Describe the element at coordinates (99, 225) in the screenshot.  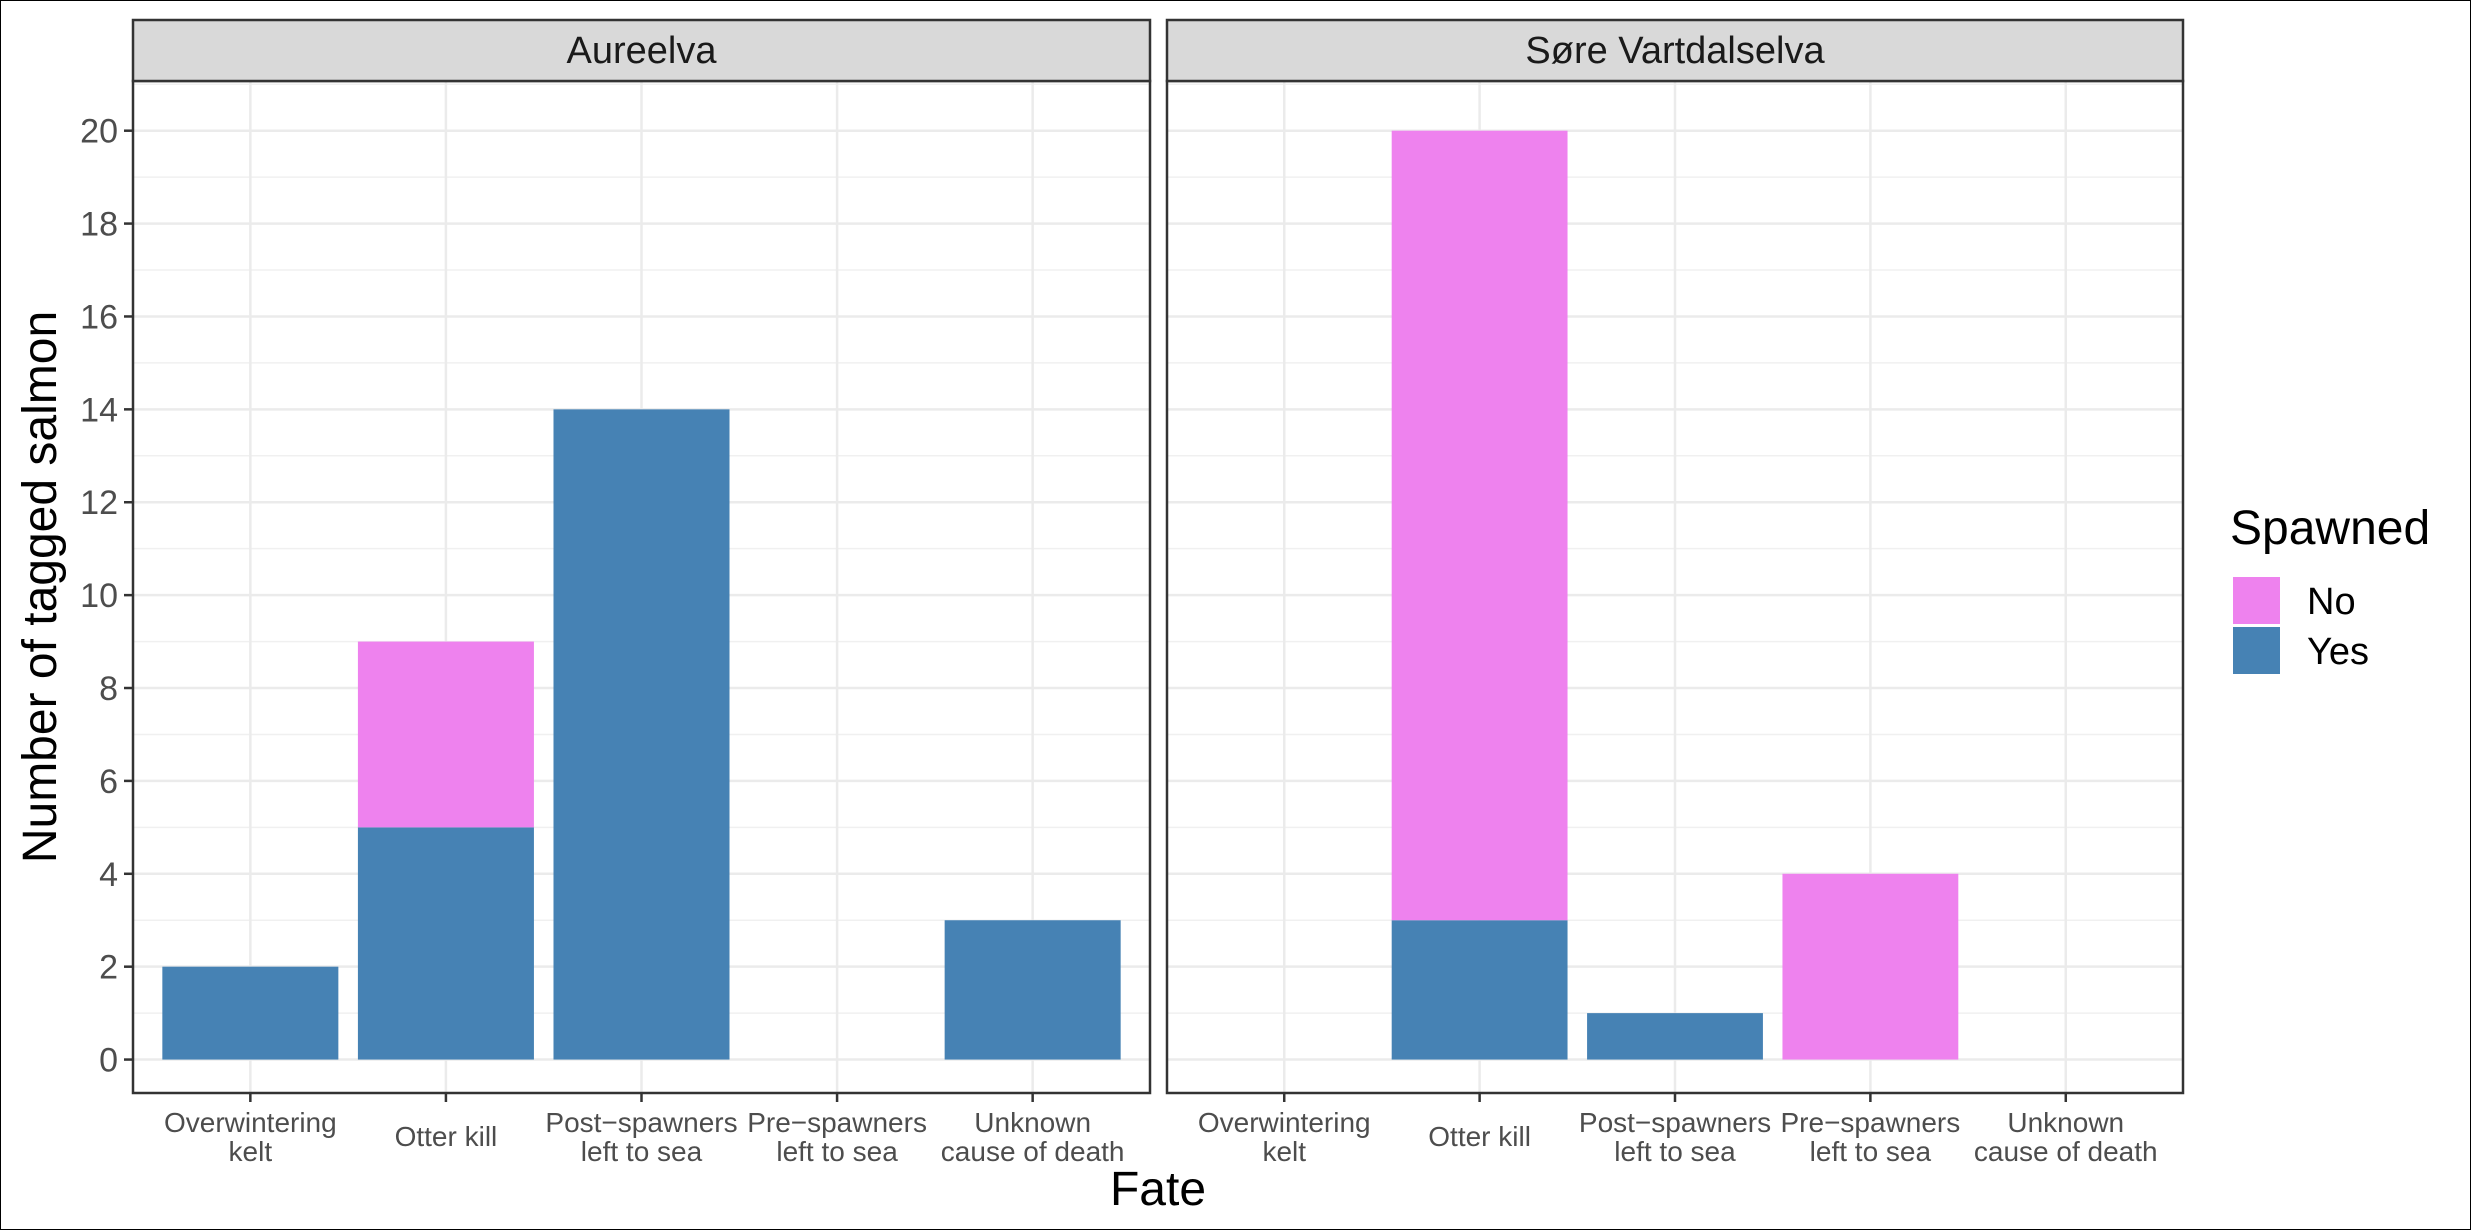
I see `y-tick-label: 18` at that location.